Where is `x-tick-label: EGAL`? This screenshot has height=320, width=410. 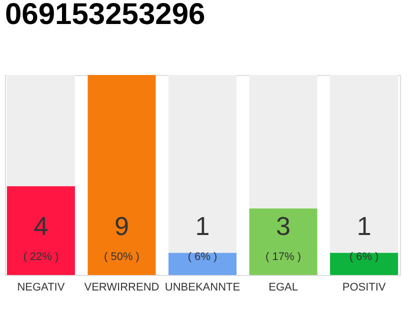
x-tick-label: EGAL is located at coordinates (283, 288).